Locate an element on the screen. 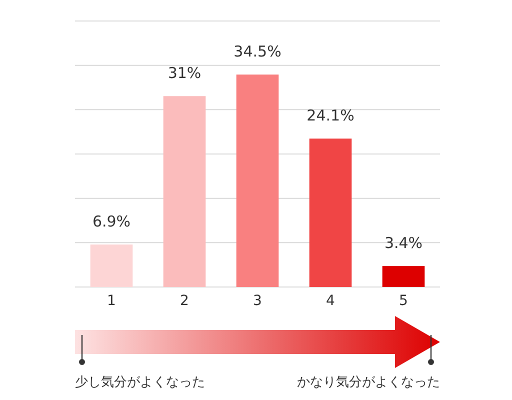 This screenshot has height=400, width=512. x-tick-label: 3 is located at coordinates (257, 301).